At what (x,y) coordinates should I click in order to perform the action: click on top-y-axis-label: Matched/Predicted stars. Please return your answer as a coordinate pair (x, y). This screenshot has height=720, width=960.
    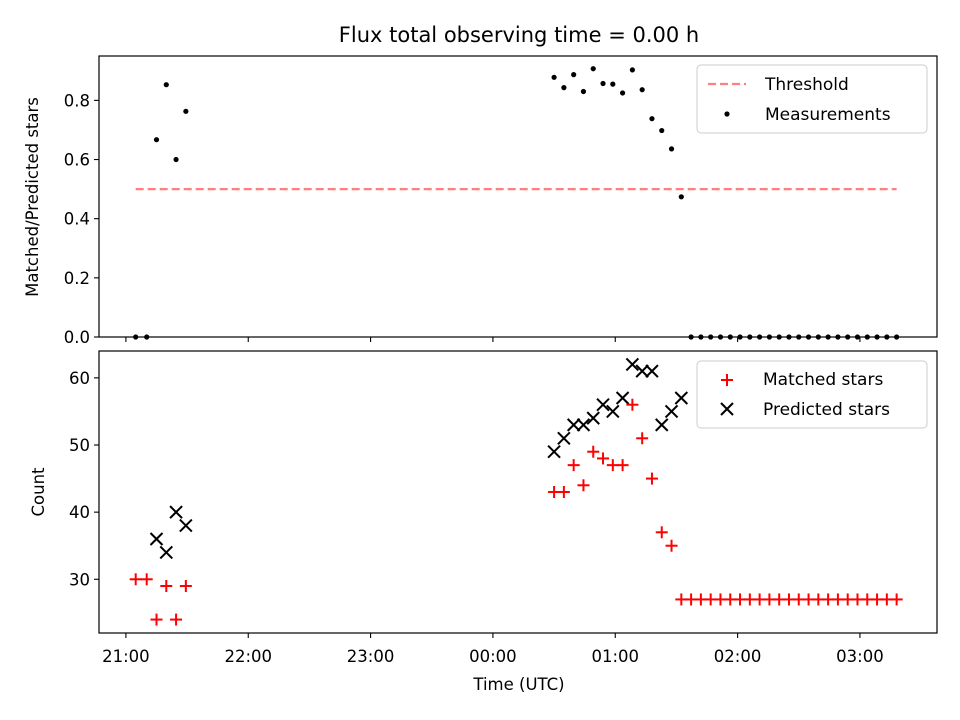
    Looking at the image, I should click on (32, 197).